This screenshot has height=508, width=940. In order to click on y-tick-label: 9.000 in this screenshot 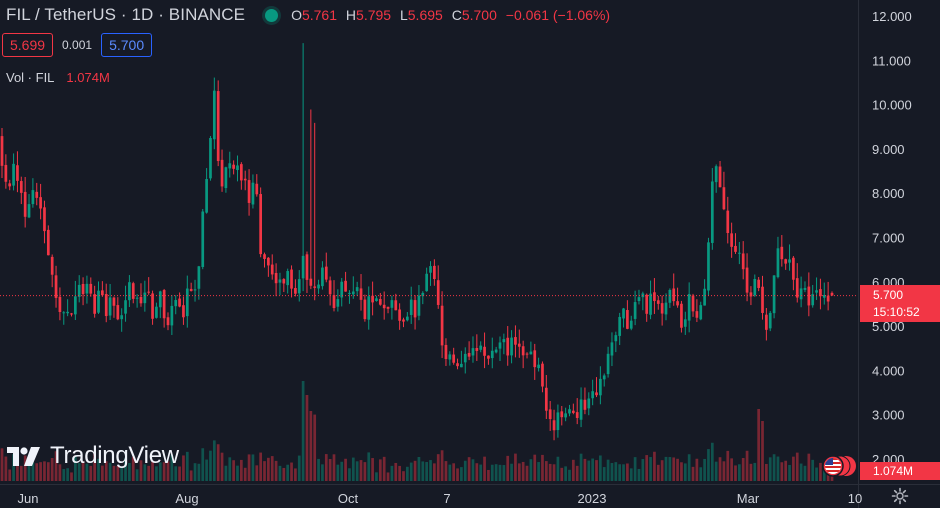, I will do `click(888, 149)`.